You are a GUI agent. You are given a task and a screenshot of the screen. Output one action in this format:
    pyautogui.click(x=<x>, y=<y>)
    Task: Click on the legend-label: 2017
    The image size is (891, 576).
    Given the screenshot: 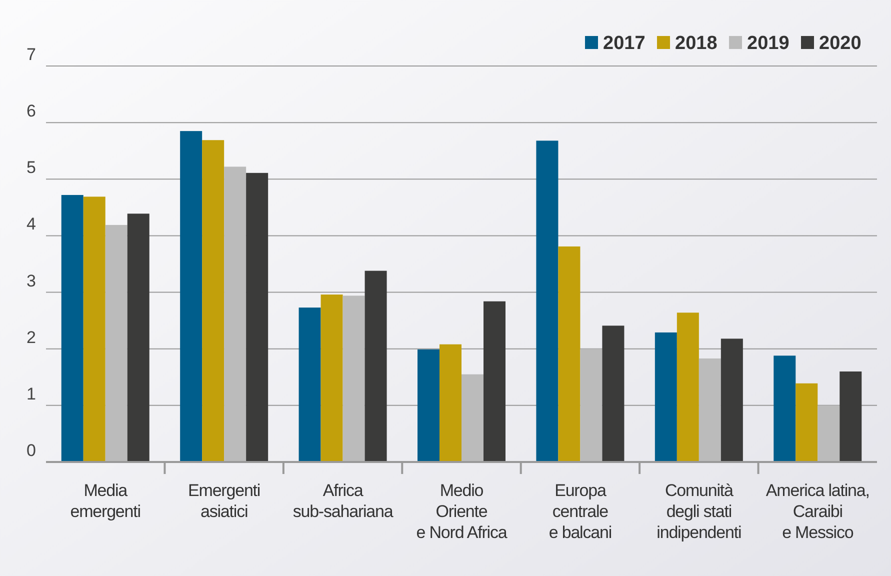 What is the action you would take?
    pyautogui.click(x=624, y=43)
    